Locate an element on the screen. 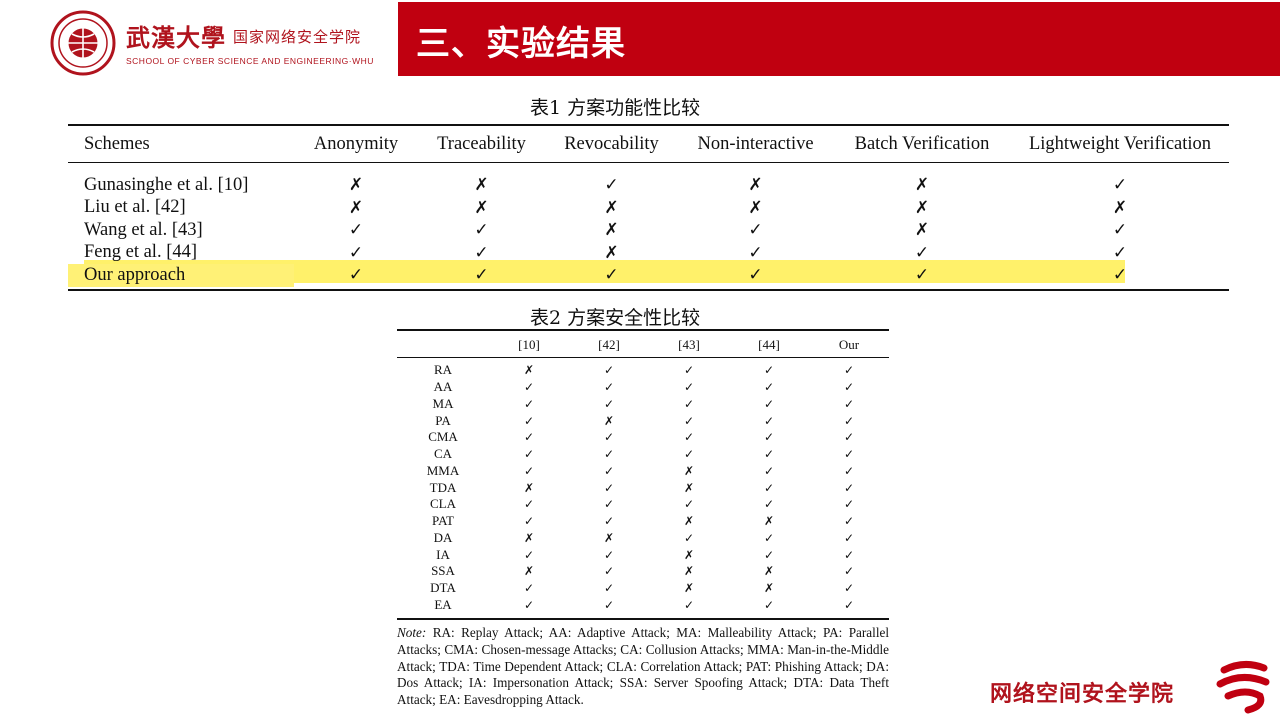 Image resolution: width=1280 pixels, height=720 pixels. table-row: EA ✓ ✓ ✓ ✓ ✓ is located at coordinates (643, 605).